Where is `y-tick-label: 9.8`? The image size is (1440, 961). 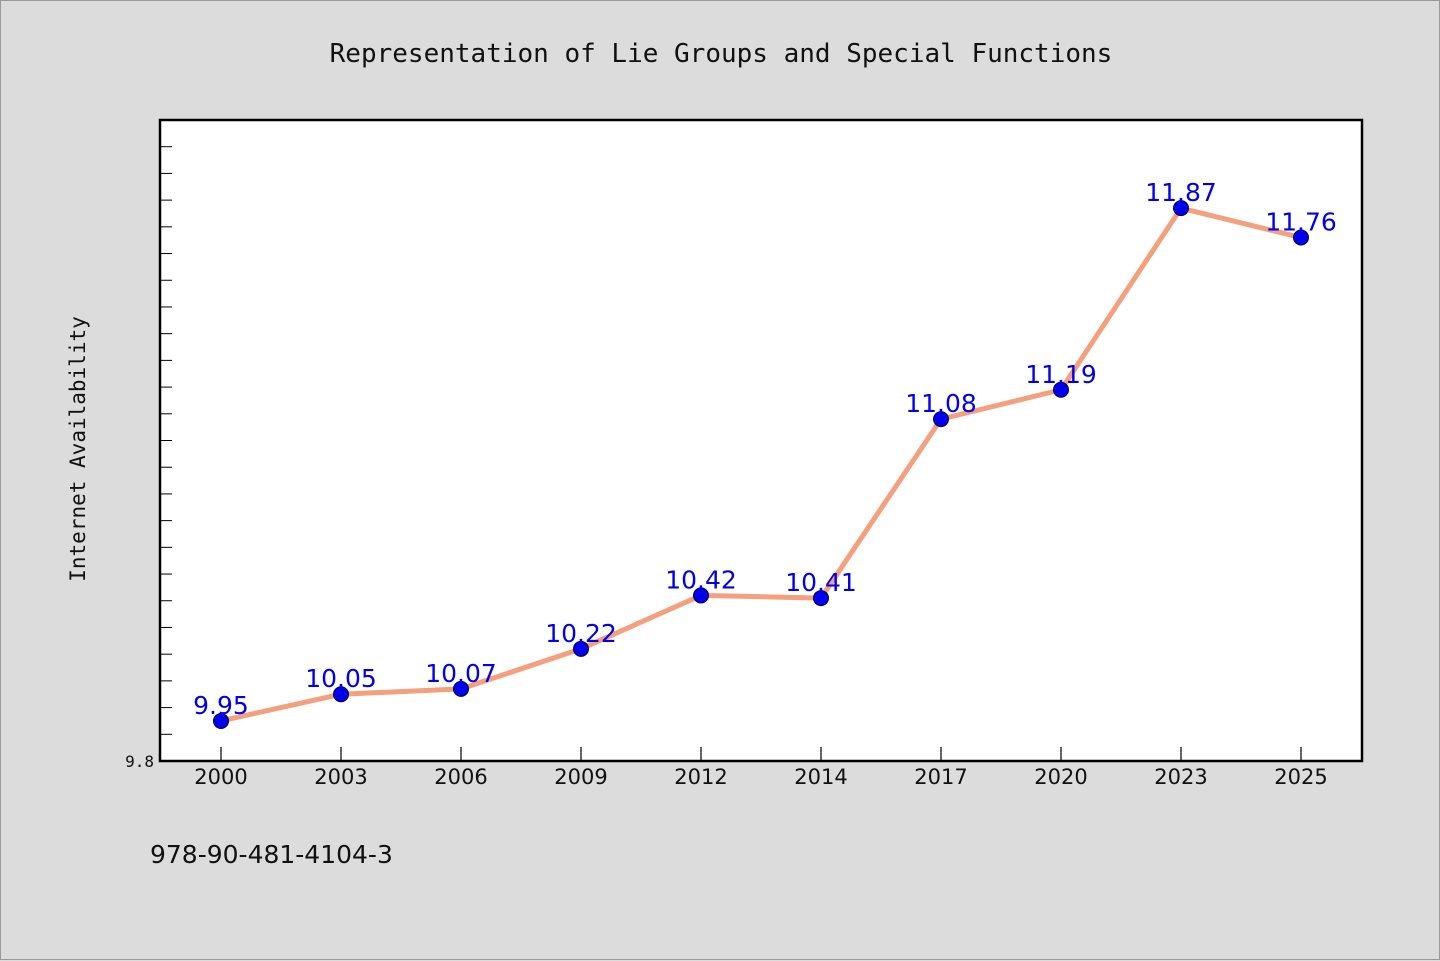 y-tick-label: 9.8 is located at coordinates (139, 761).